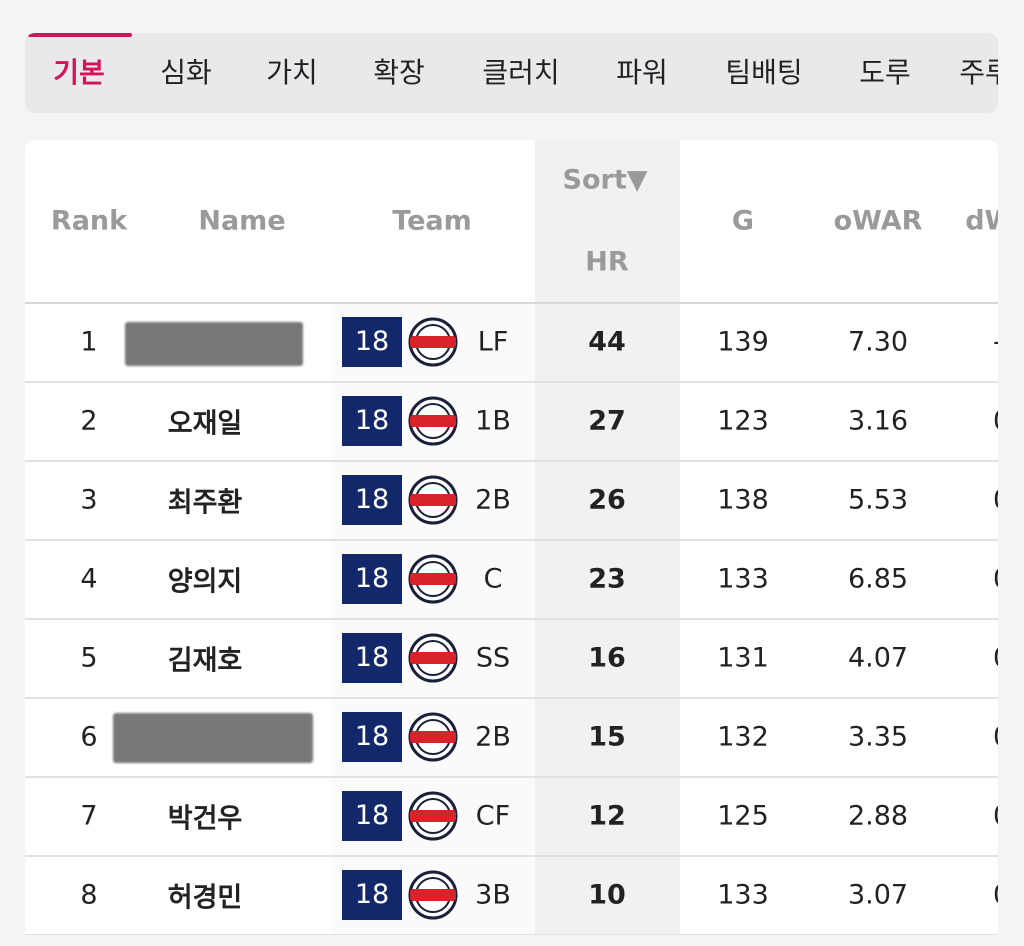 This screenshot has width=1024, height=946. What do you see at coordinates (878, 895) in the screenshot?
I see `owar: 3.07` at bounding box center [878, 895].